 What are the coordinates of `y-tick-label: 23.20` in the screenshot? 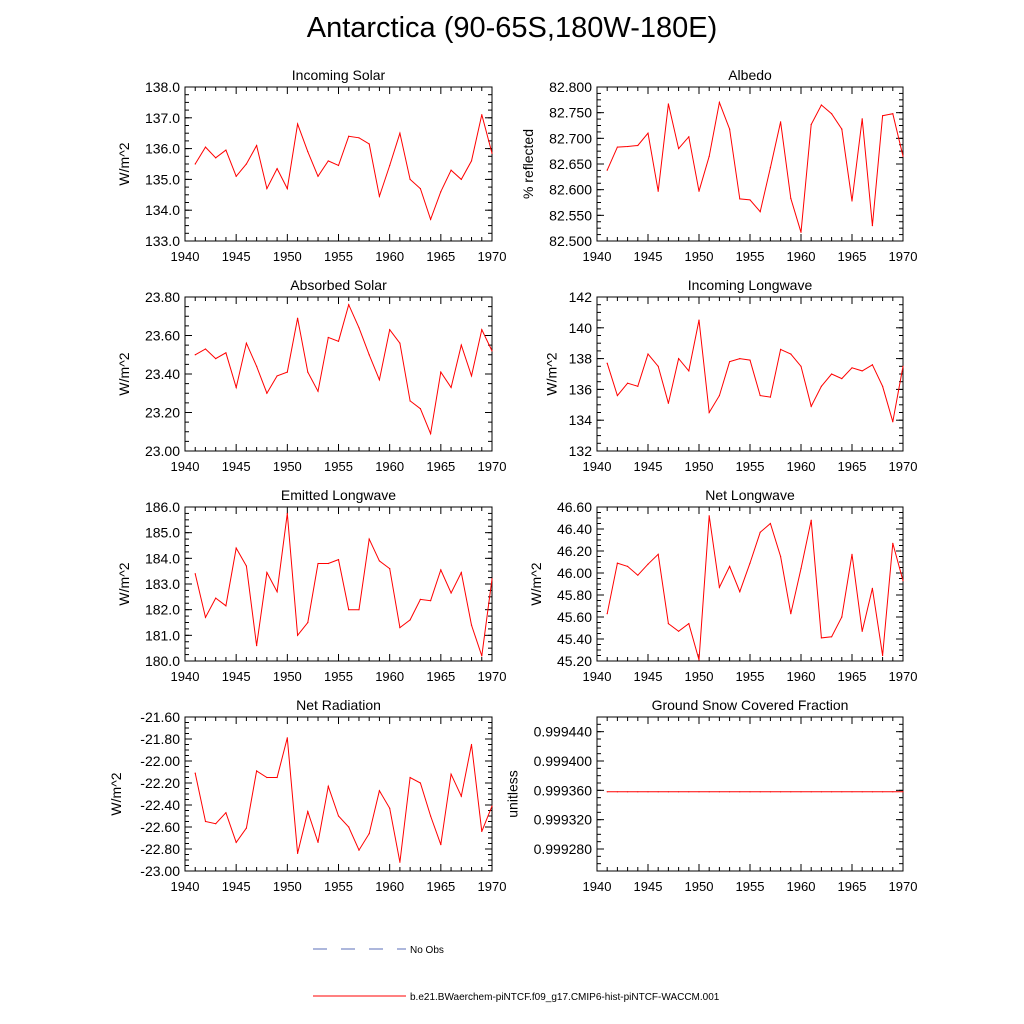 It's located at (162, 413).